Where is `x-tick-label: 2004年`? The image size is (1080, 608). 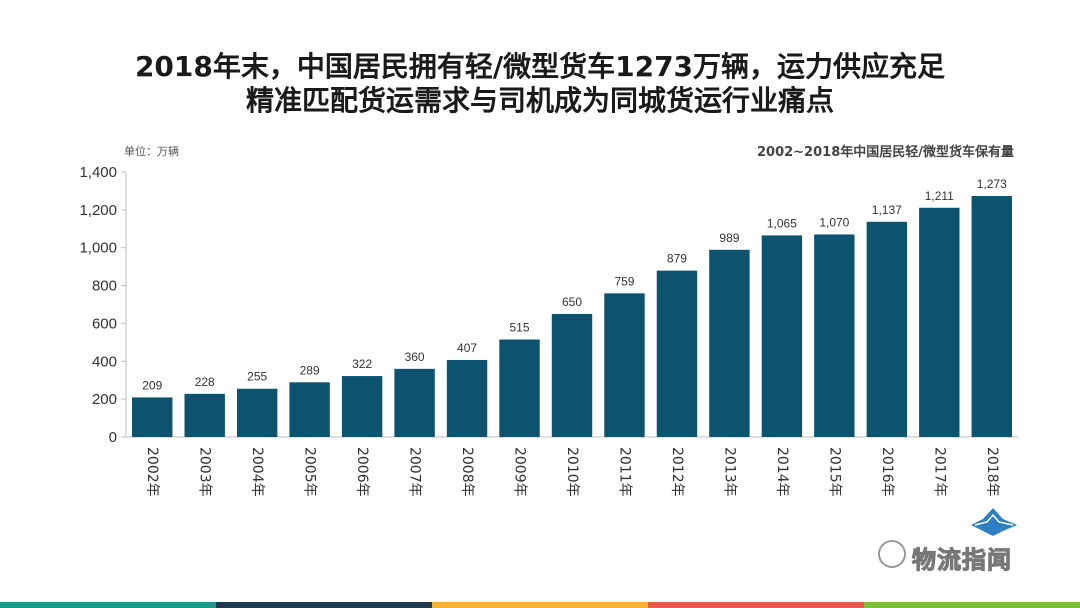 x-tick-label: 2004年 is located at coordinates (257, 472).